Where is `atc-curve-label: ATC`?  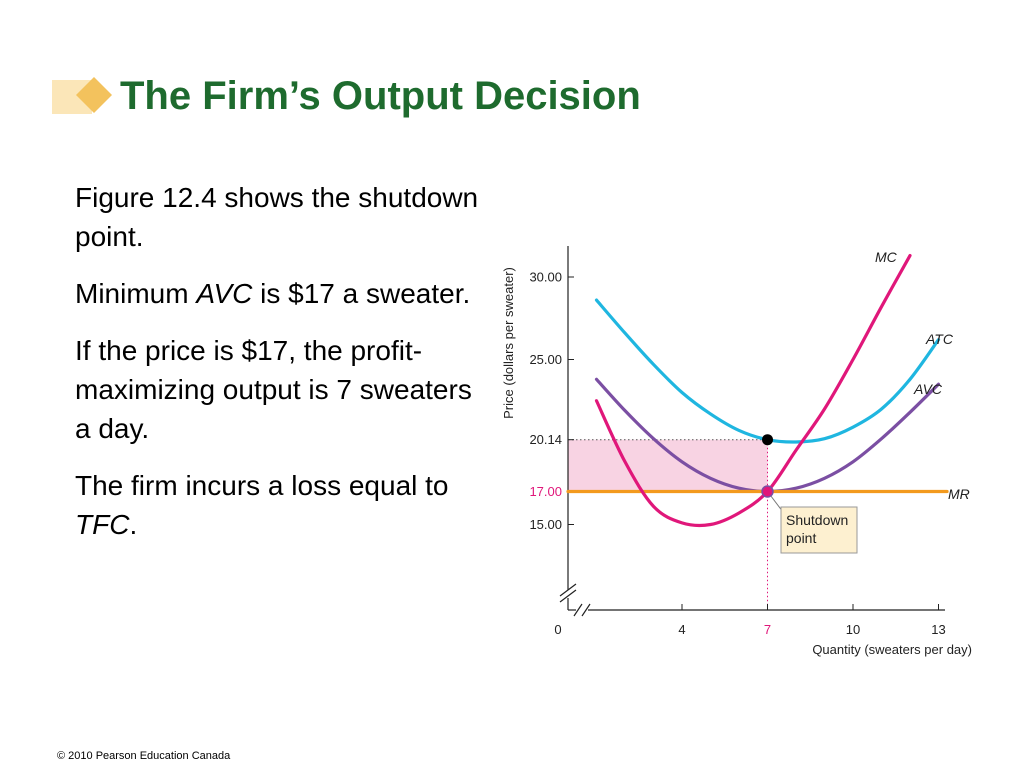 atc-curve-label: ATC is located at coordinates (939, 339).